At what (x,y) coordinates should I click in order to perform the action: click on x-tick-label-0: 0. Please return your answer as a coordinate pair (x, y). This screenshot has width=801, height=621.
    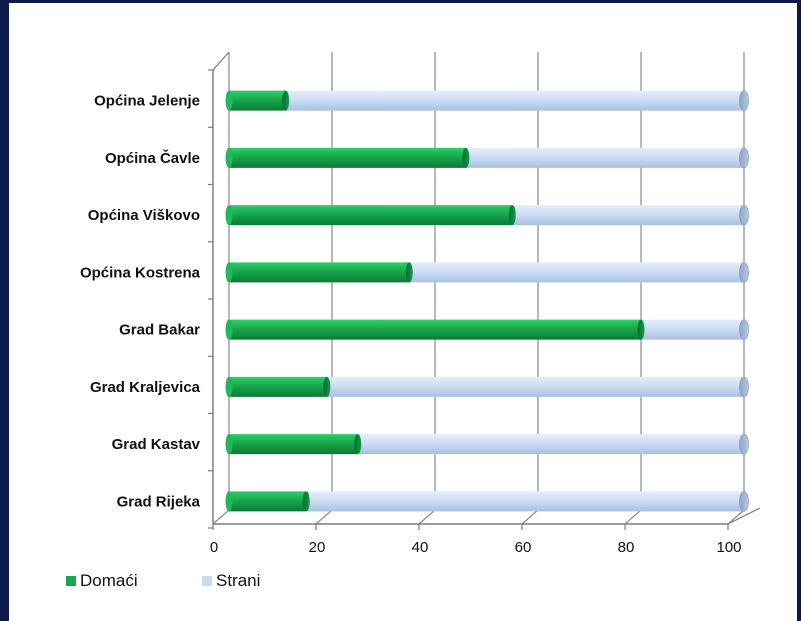
    Looking at the image, I should click on (214, 547).